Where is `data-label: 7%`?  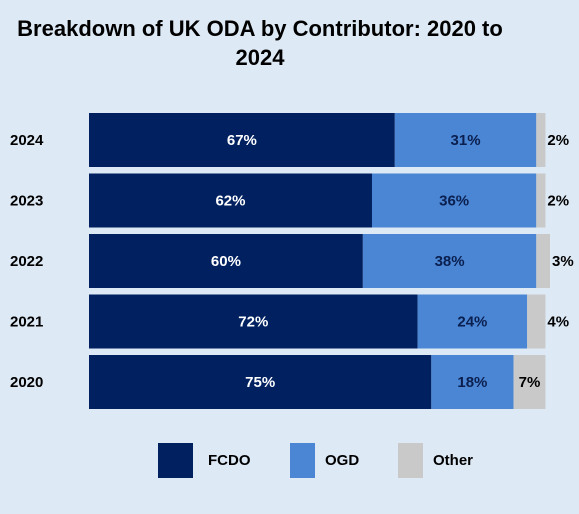
data-label: 7% is located at coordinates (530, 382).